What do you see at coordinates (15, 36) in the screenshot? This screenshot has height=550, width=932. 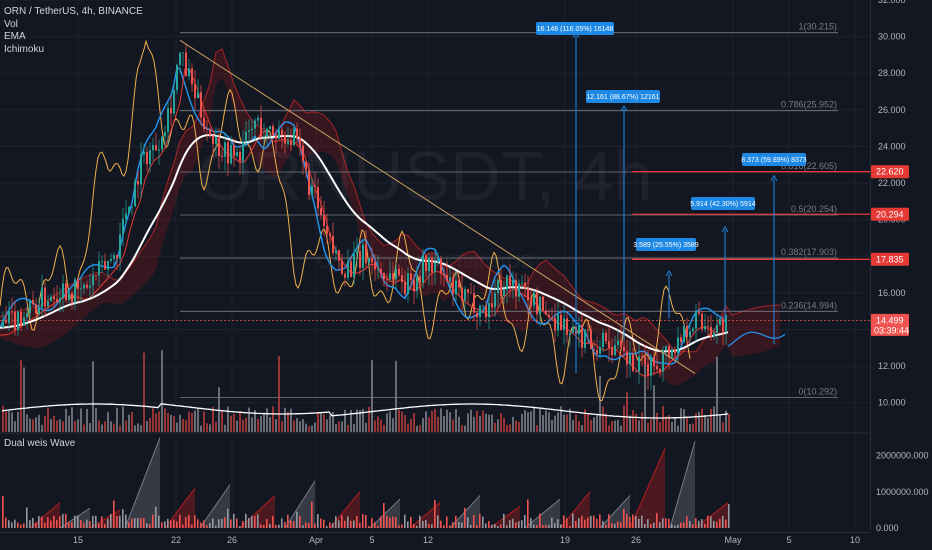 I see `legend-ema: EMA` at bounding box center [15, 36].